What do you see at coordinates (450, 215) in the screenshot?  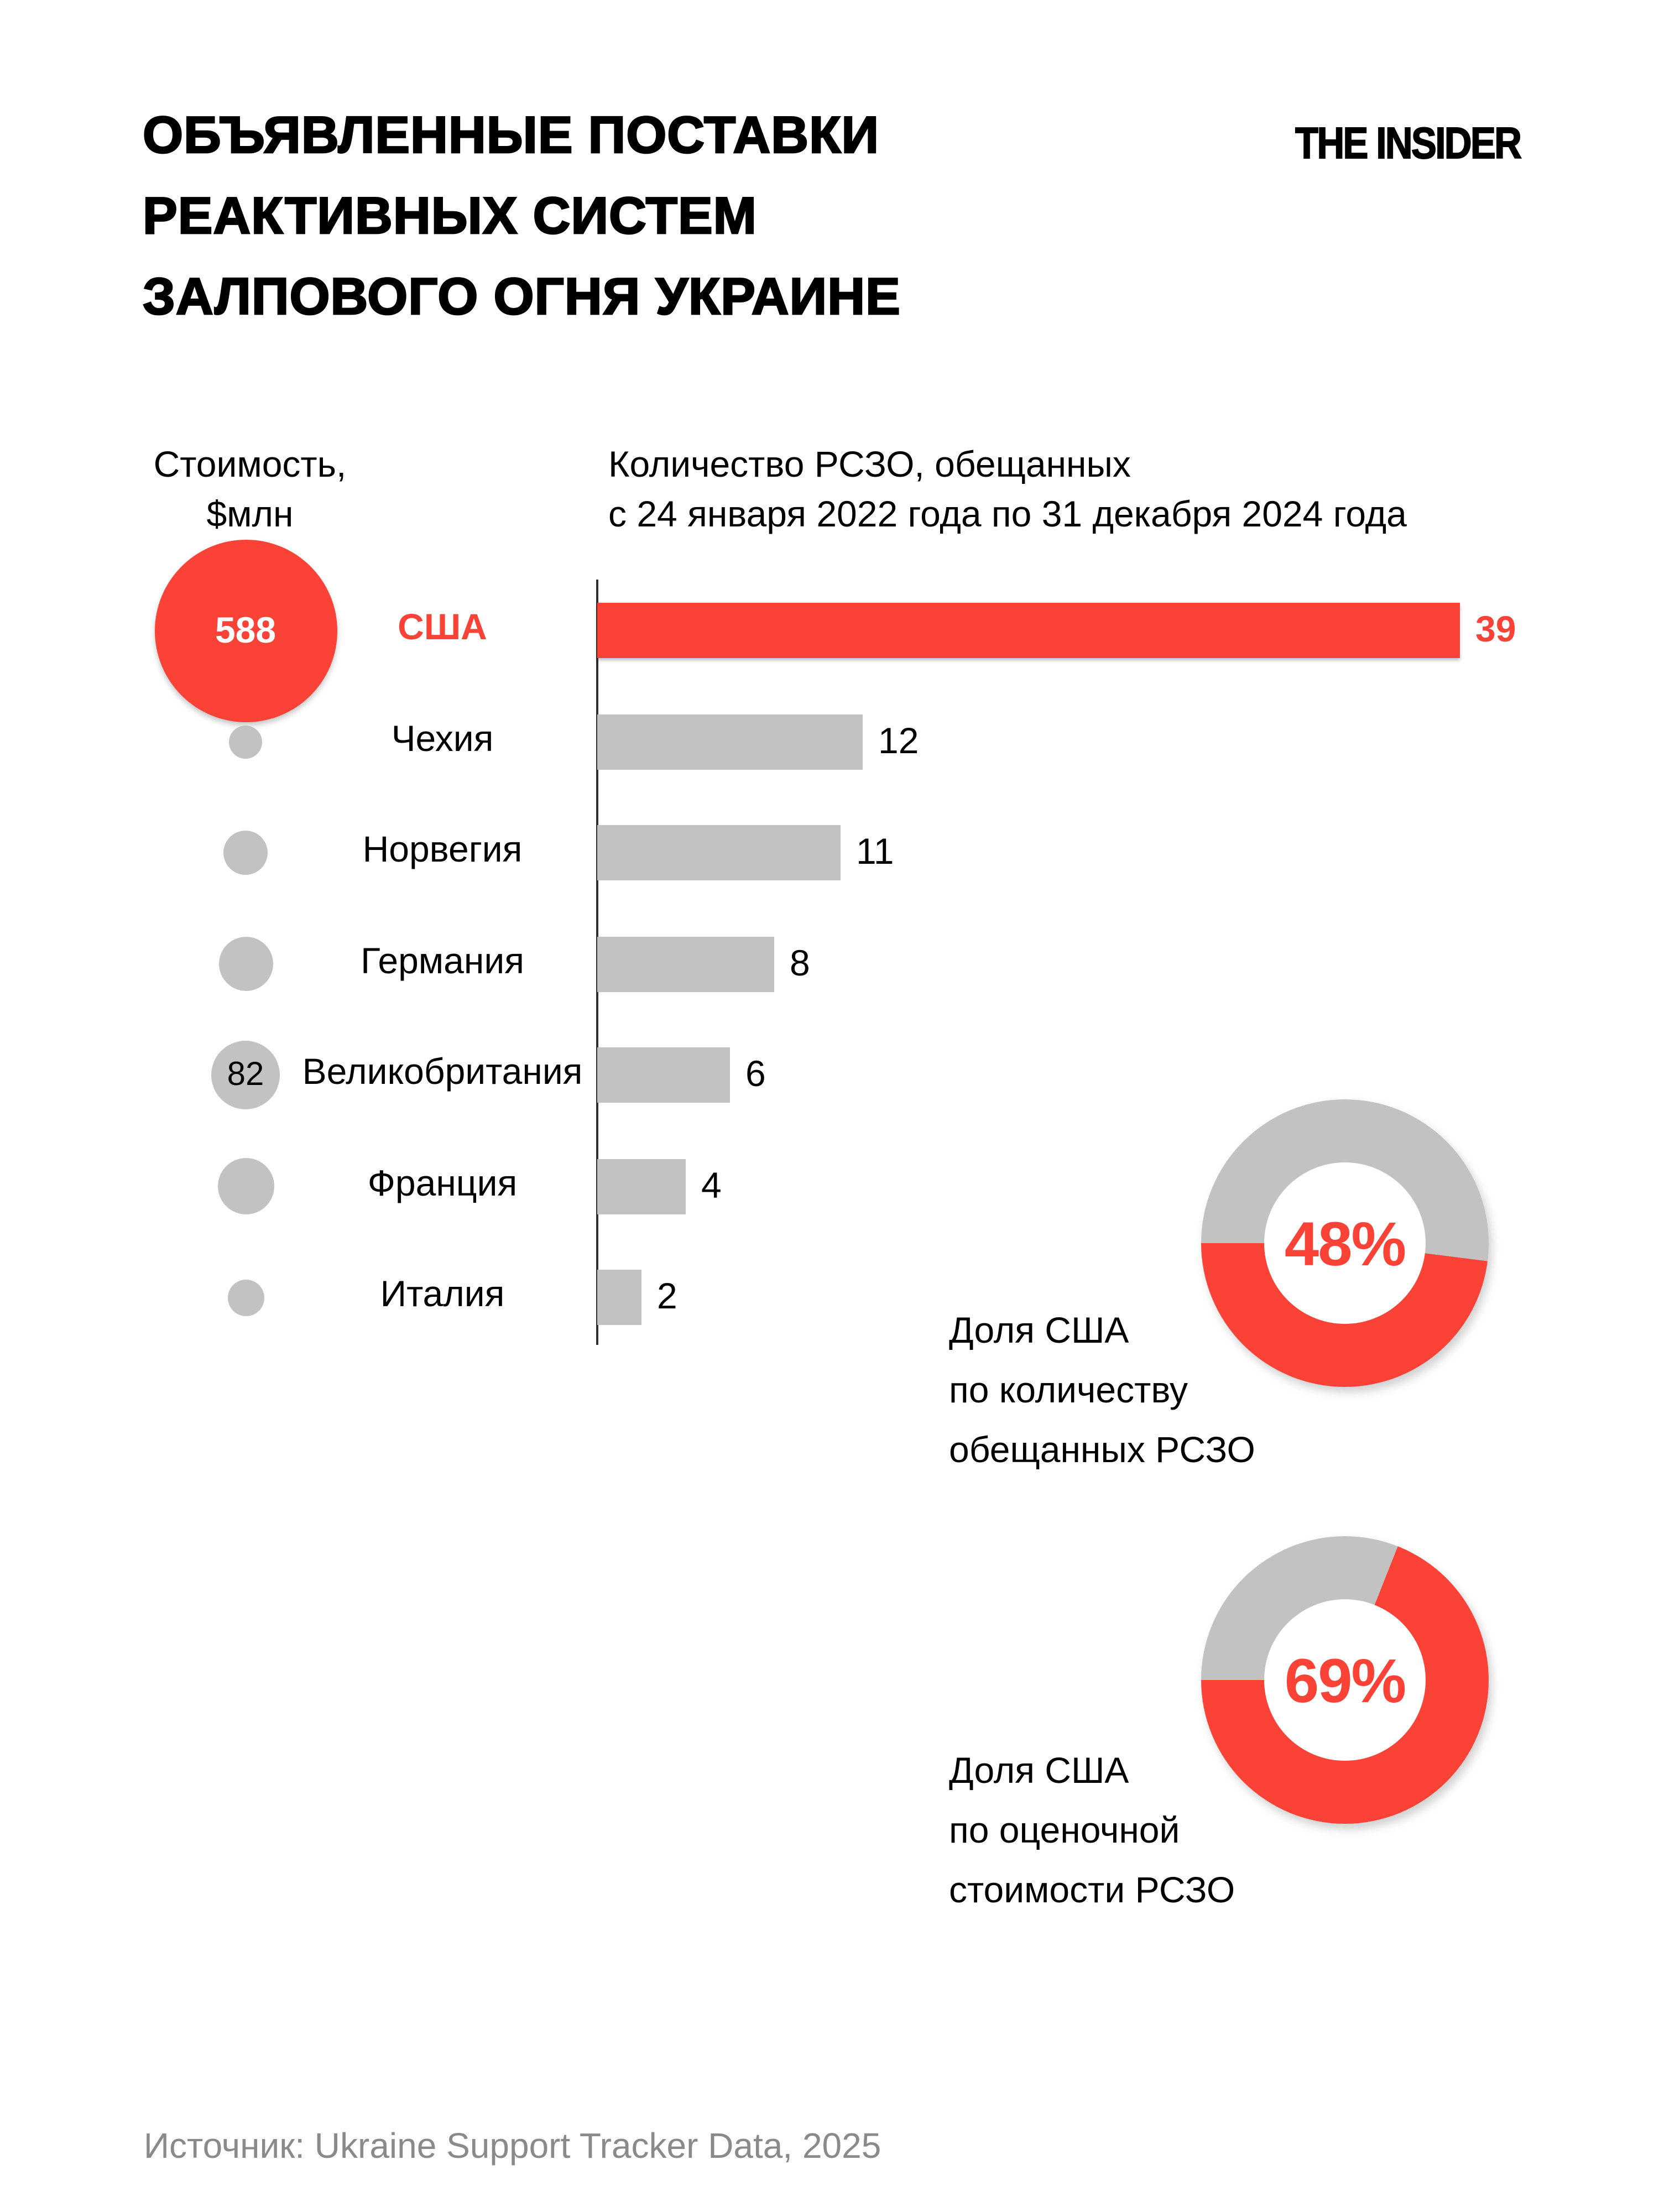 I see `title-line: РЕАКТИВНЫХ СИСТЕМ` at bounding box center [450, 215].